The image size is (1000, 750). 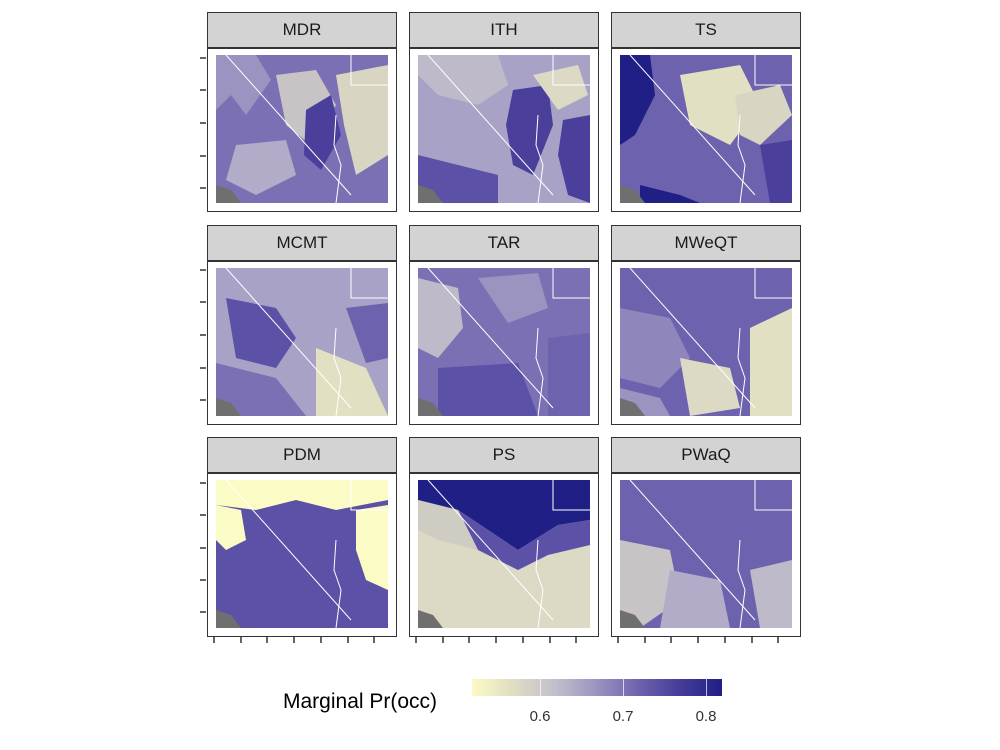 What do you see at coordinates (504, 243) in the screenshot?
I see `facet-strip-label: TAR` at bounding box center [504, 243].